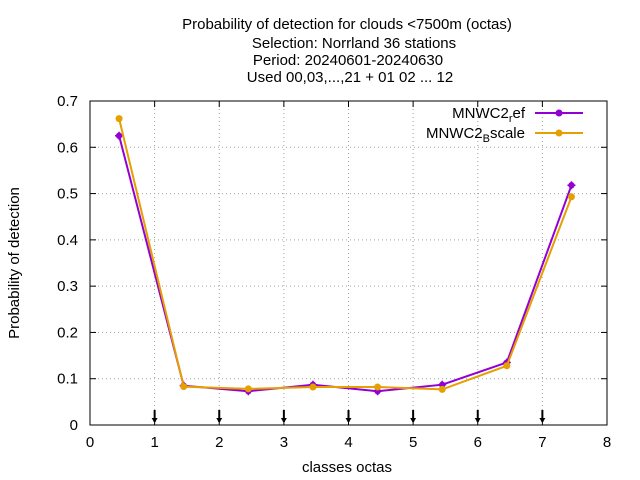  What do you see at coordinates (489, 115) in the screenshot?
I see `legend-label: MNWC2ref` at bounding box center [489, 115].